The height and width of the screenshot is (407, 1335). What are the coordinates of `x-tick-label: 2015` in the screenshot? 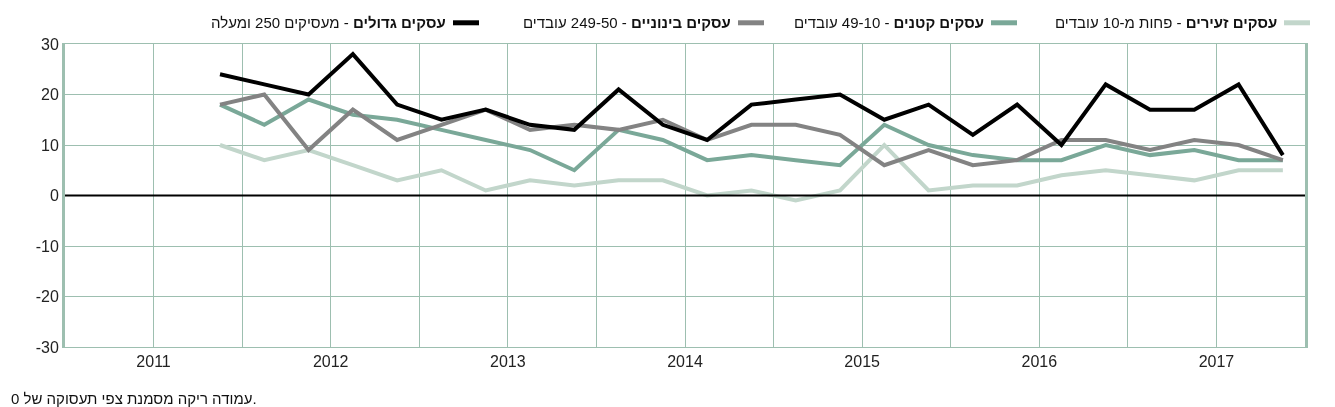 It's located at (862, 362).